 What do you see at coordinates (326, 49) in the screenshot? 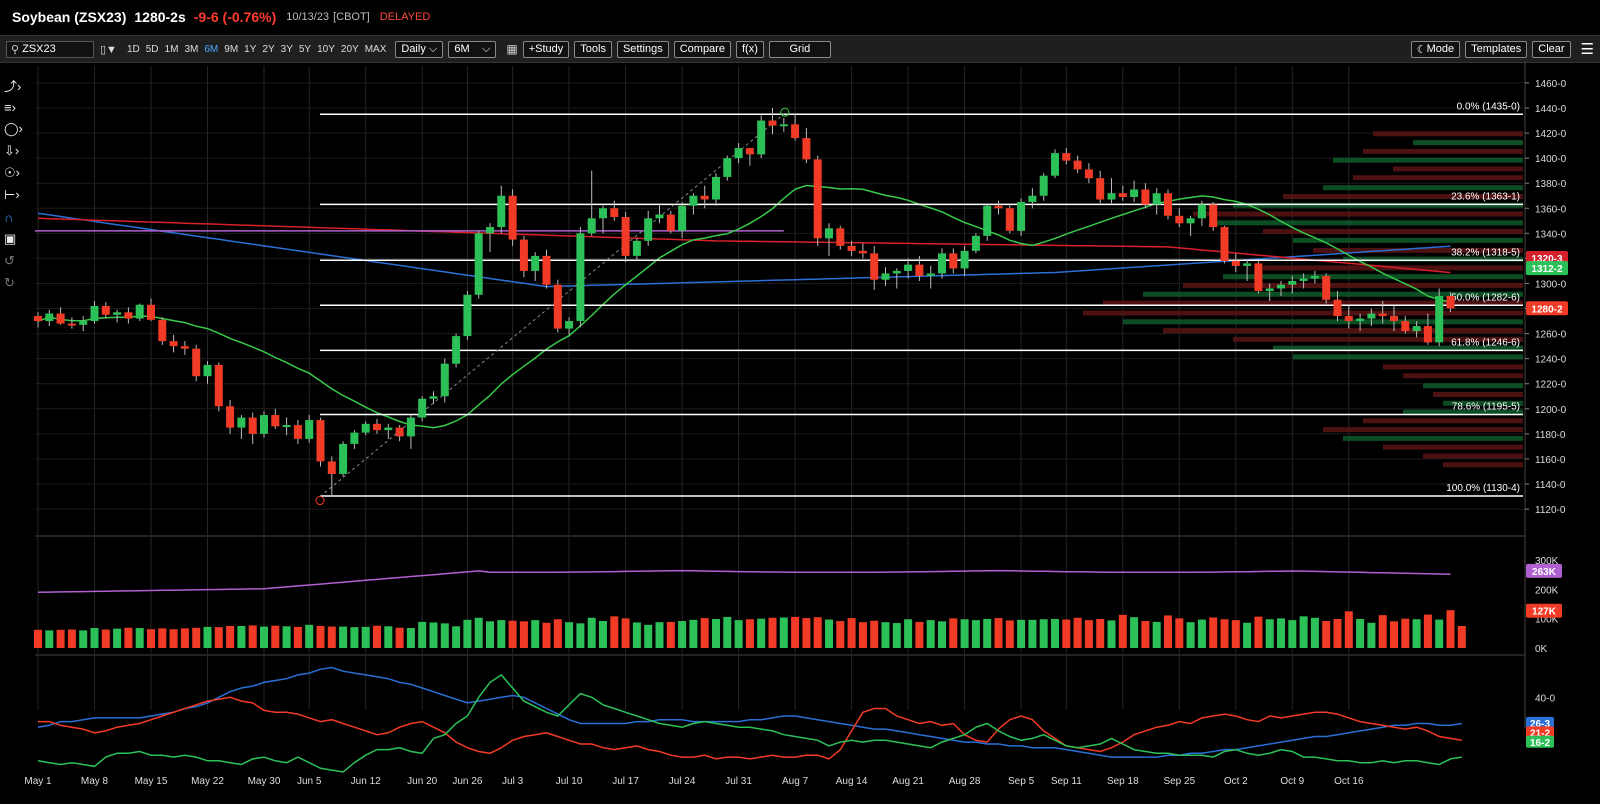
I see `range-10y: 10Y` at bounding box center [326, 49].